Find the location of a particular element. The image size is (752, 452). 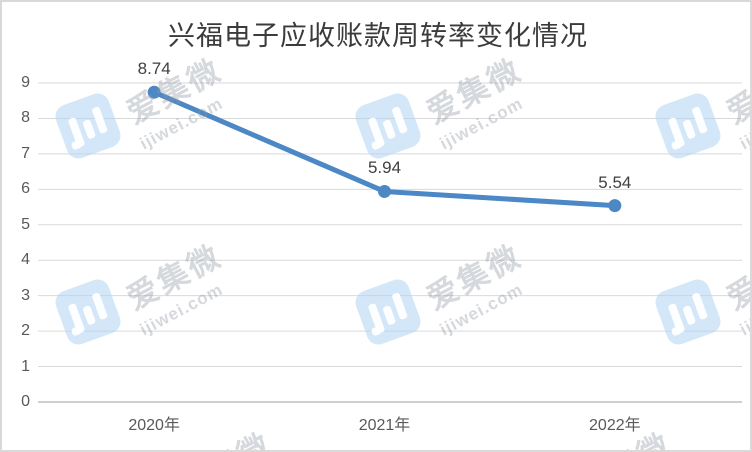

y-tick-label: 7 is located at coordinates (25, 153).